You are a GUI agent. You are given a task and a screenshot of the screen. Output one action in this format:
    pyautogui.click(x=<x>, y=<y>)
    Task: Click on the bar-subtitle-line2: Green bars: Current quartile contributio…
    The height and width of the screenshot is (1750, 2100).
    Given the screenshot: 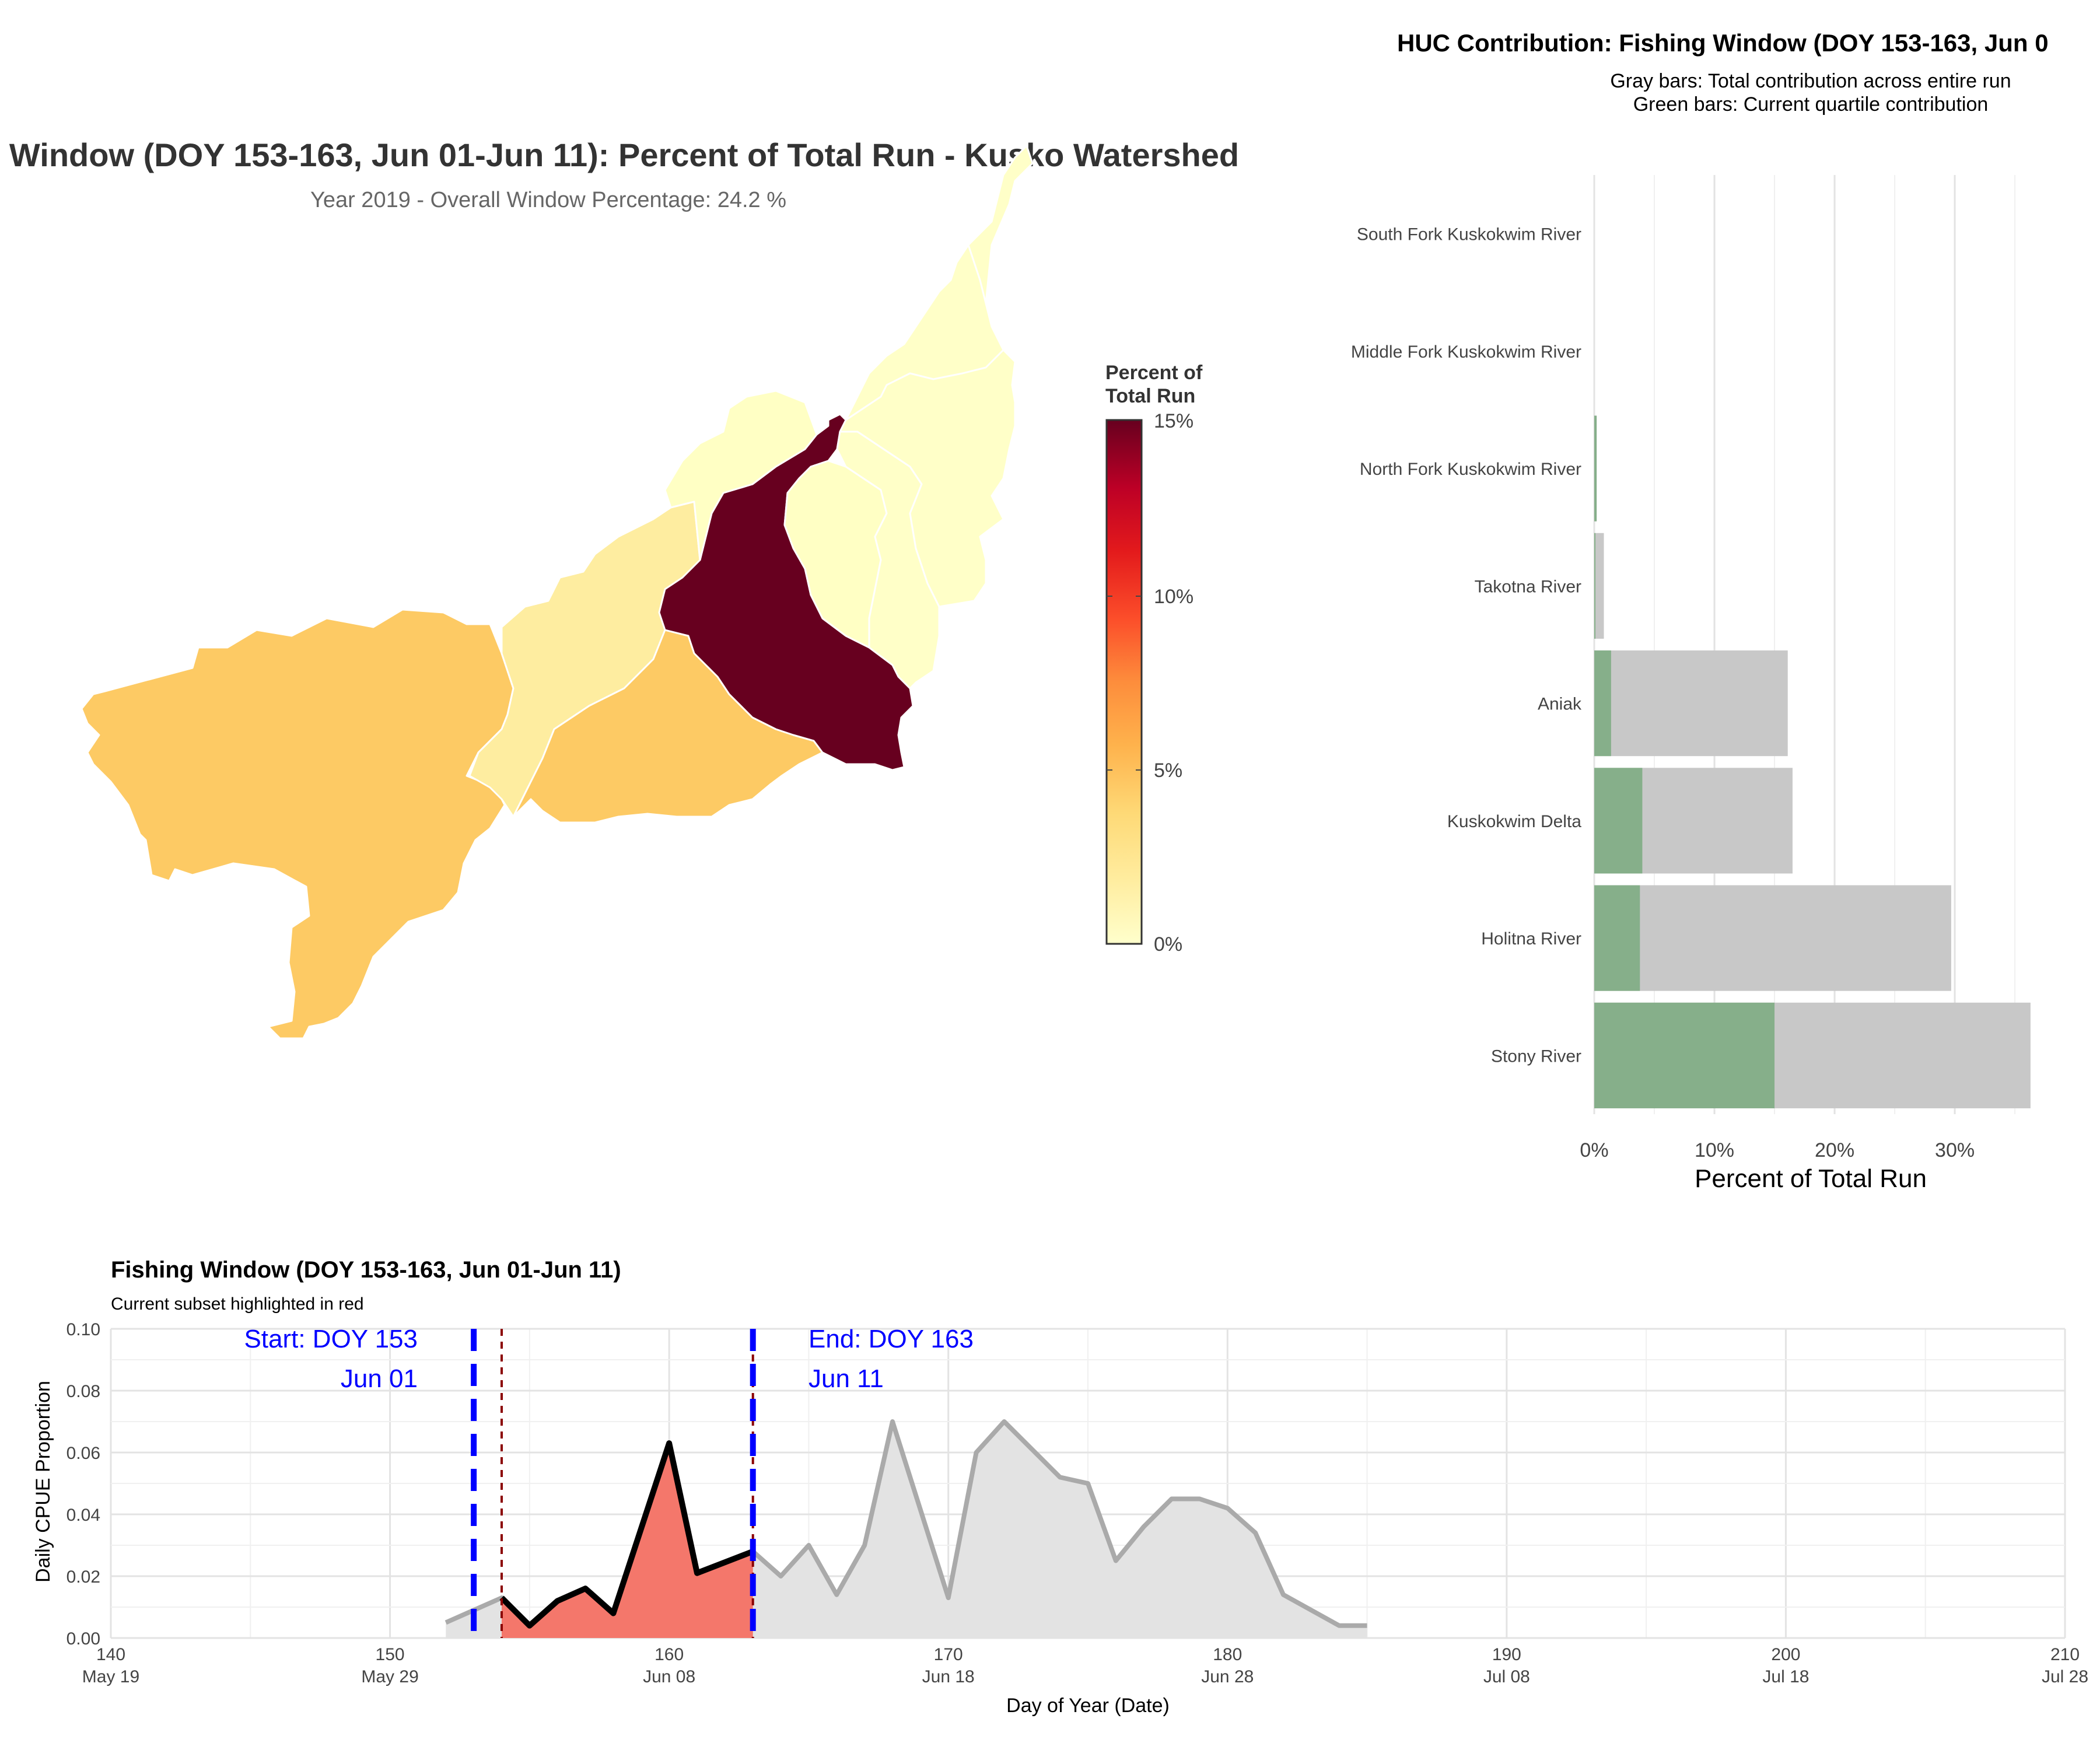 What is the action you would take?
    pyautogui.click(x=1811, y=104)
    